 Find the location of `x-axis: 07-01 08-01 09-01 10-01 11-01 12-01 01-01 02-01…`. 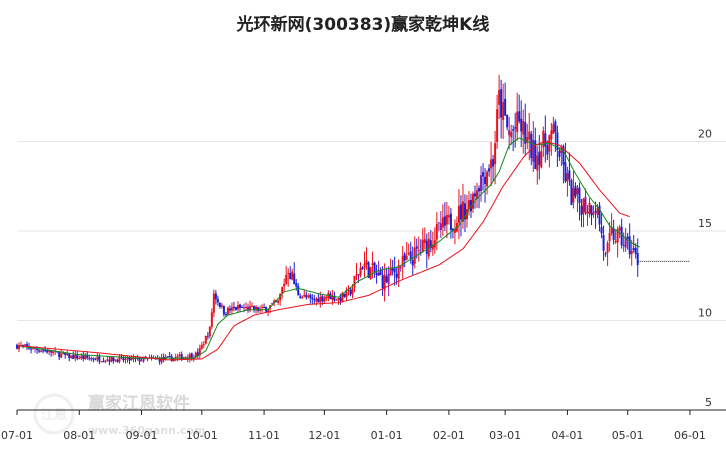

x-axis: 07-01 08-01 09-01 10-01 11-01 12-01 01-01 02-01… is located at coordinates (363, 425).